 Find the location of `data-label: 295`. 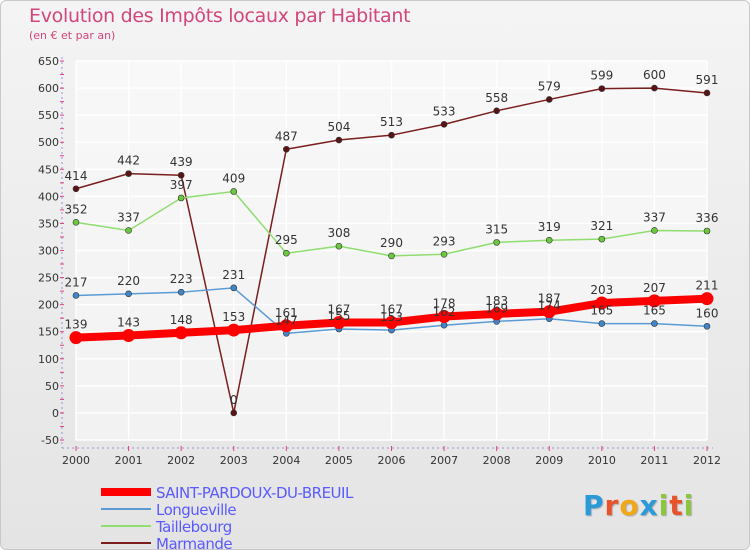

data-label: 295 is located at coordinates (286, 240).